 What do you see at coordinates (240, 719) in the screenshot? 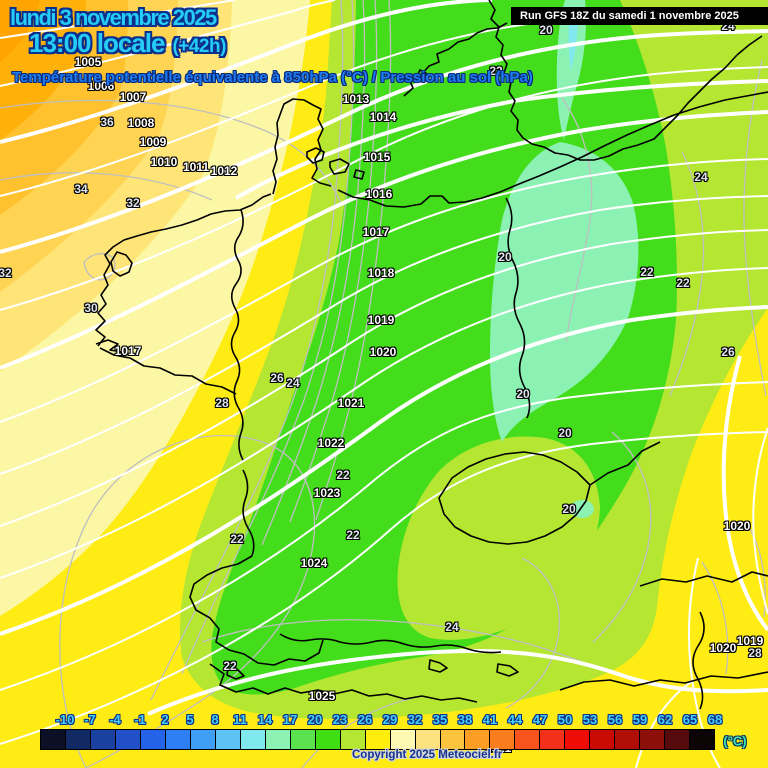
I see `colorbar-tick-label: 11` at bounding box center [240, 719].